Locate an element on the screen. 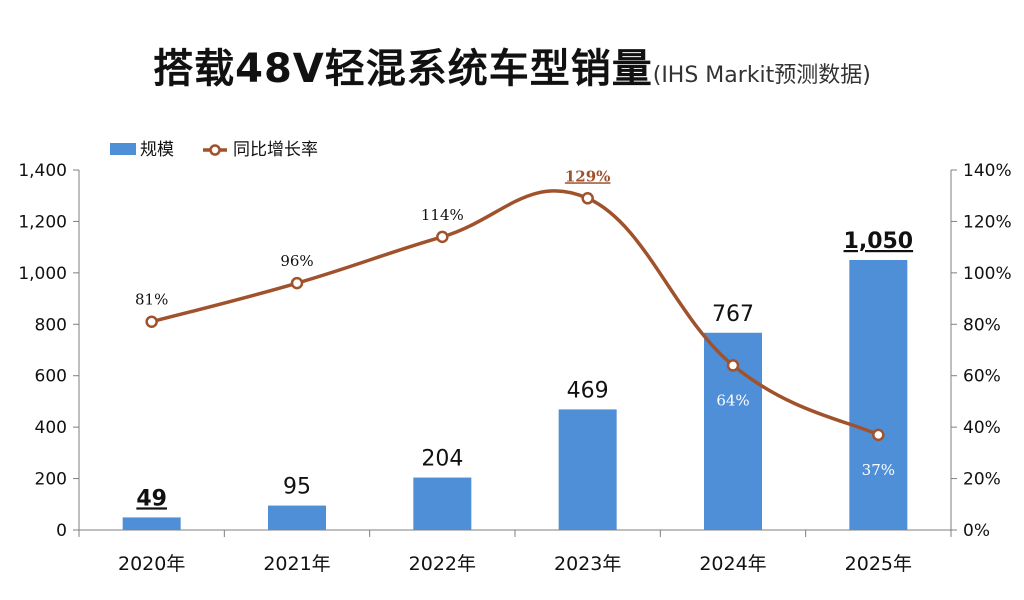 The height and width of the screenshot is (600, 1024). legend-bar-label: 规模 is located at coordinates (157, 150).